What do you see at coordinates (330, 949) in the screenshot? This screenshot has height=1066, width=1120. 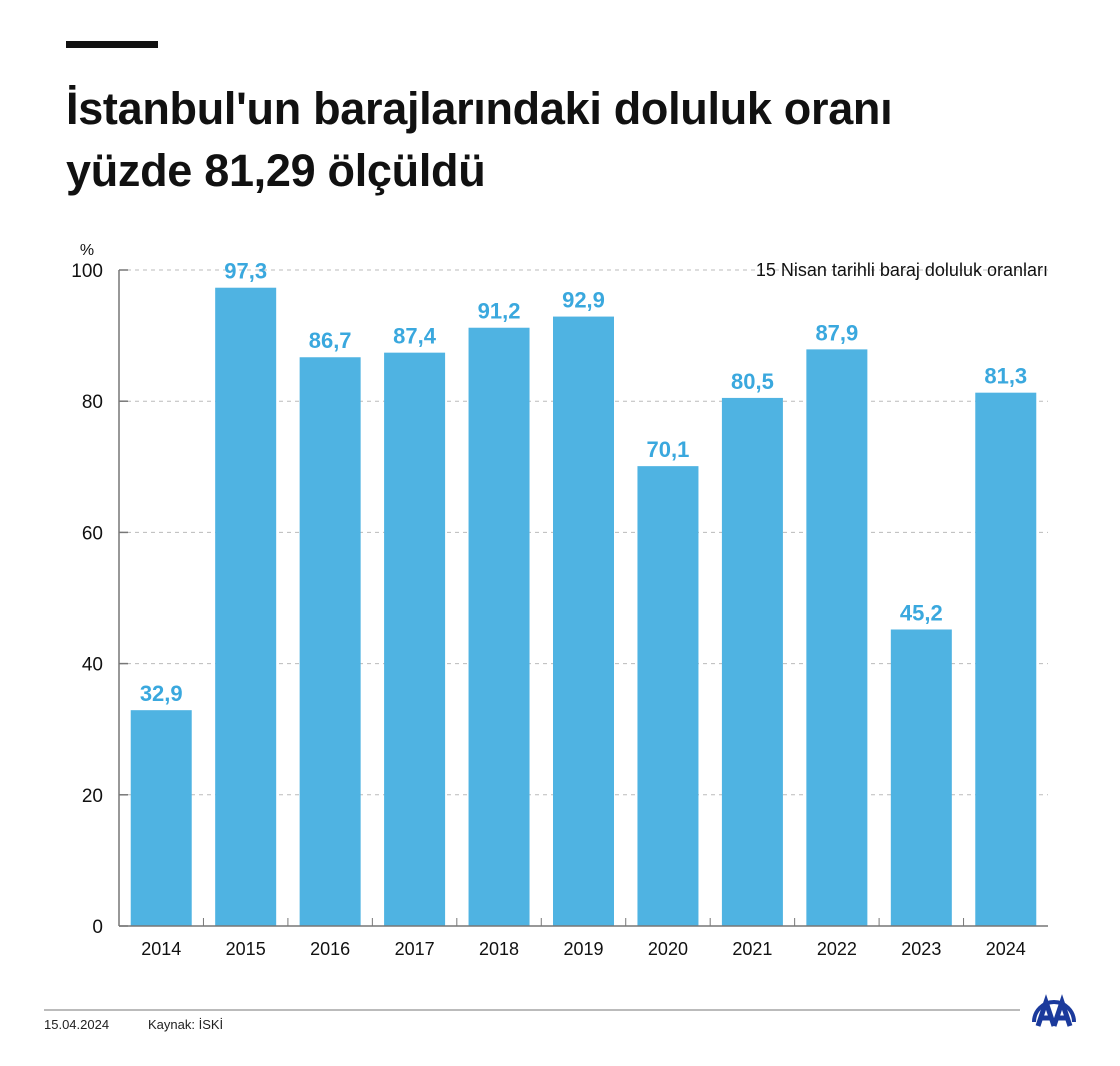 I see `x-tick-label: 2016` at bounding box center [330, 949].